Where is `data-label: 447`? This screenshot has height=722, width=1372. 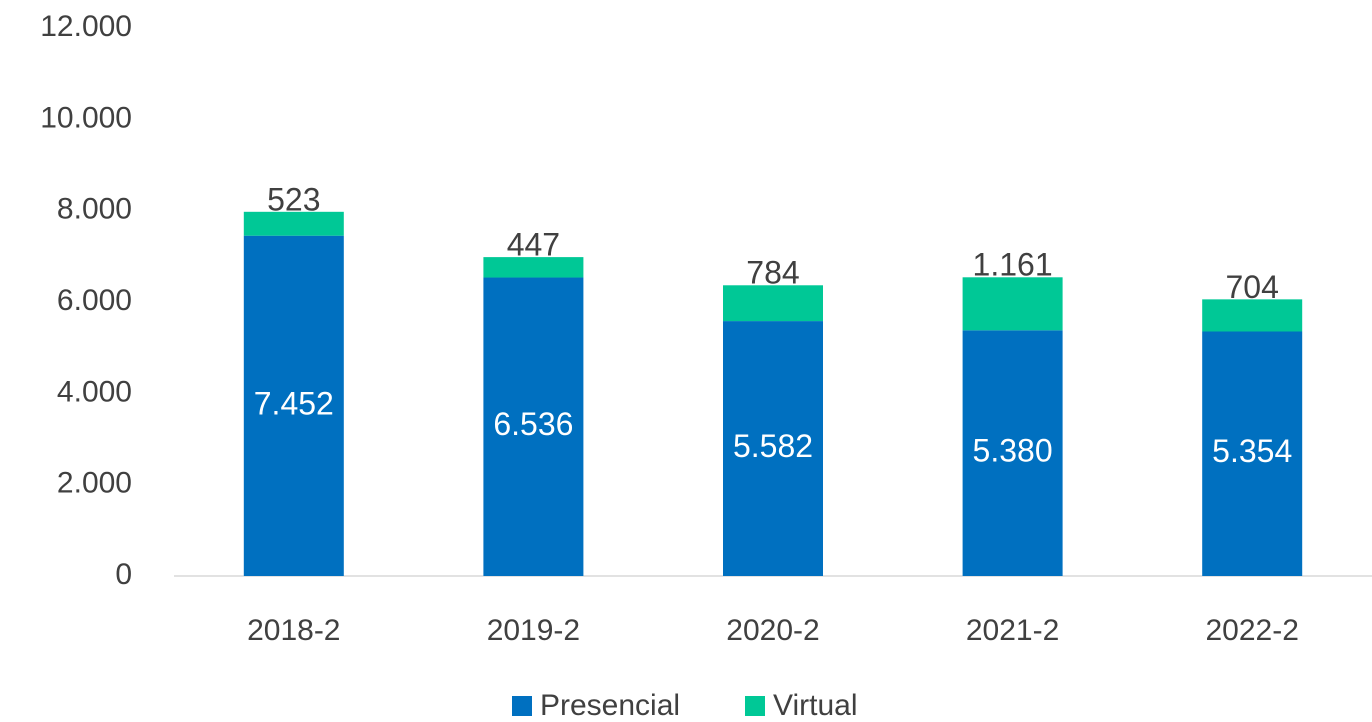
data-label: 447 is located at coordinates (533, 245).